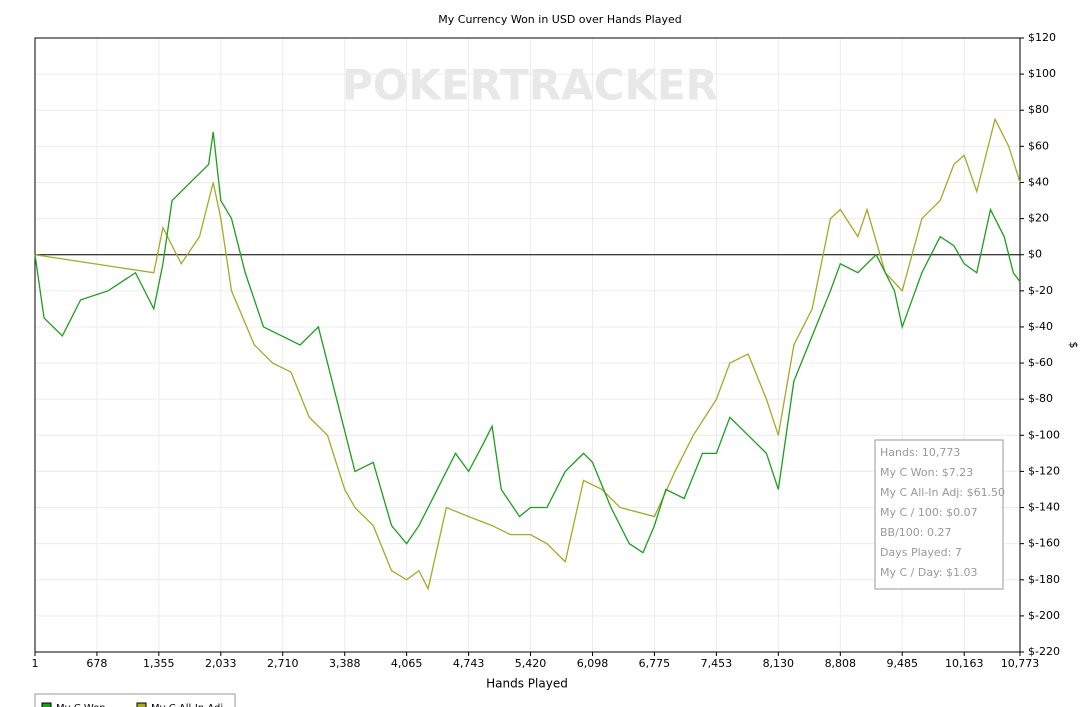 The width and height of the screenshot is (1088, 707). Describe the element at coordinates (593, 663) in the screenshot. I see `x-tick-label: 6,098` at that location.